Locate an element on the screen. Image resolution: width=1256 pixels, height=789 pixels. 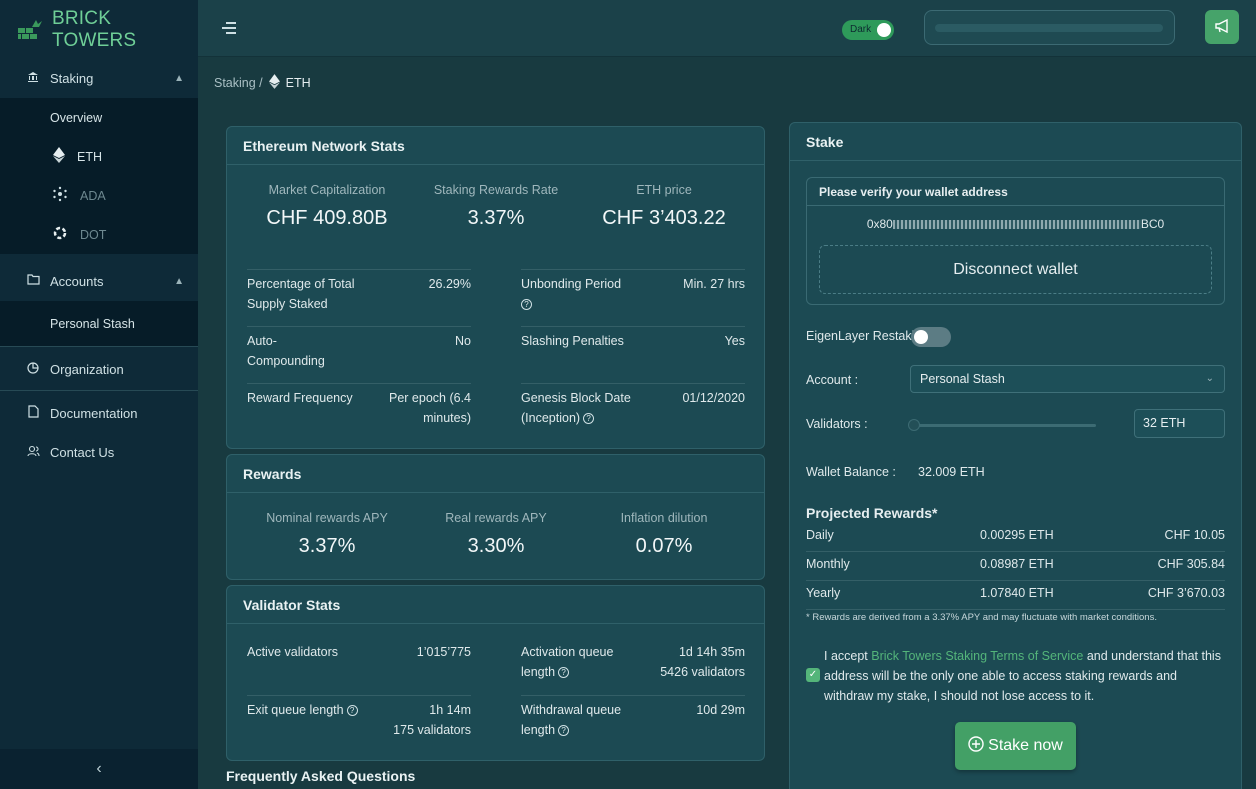
account-select: Personal Stash ⌄ is located at coordinates (1067, 379).